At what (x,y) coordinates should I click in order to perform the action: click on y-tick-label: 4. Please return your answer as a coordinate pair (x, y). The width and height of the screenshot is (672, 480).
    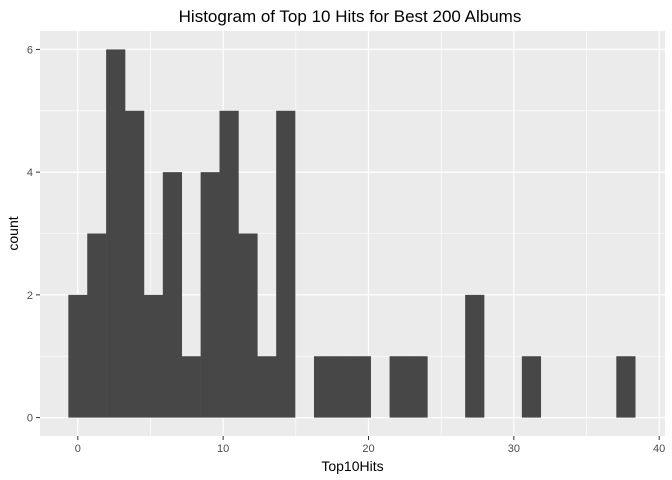
    Looking at the image, I should click on (30, 173).